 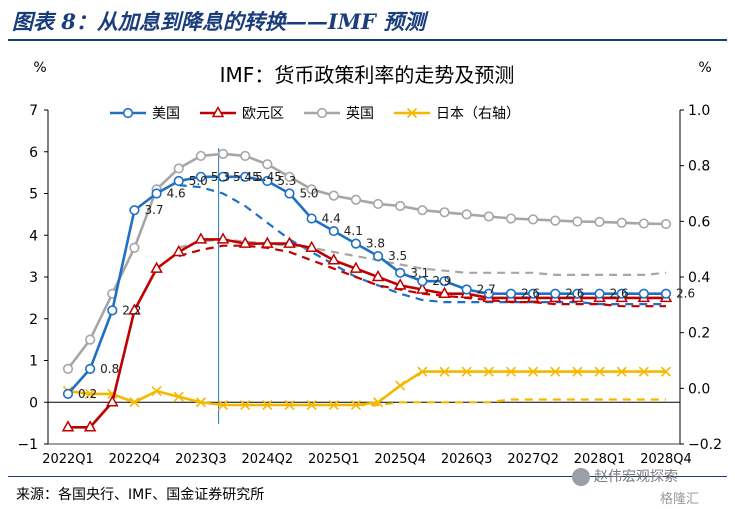 What do you see at coordinates (353, 231) in the screenshot?
I see `data-label: 4.1` at bounding box center [353, 231].